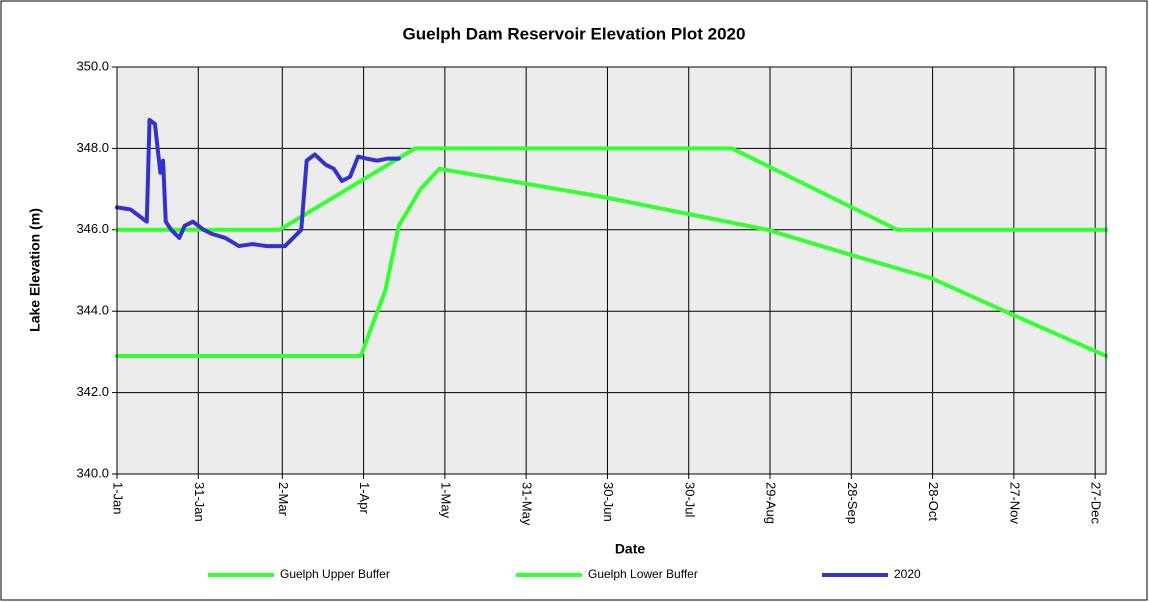 The width and height of the screenshot is (1149, 602). What do you see at coordinates (771, 503) in the screenshot?
I see `x-tick-label: 29-Aug` at bounding box center [771, 503].